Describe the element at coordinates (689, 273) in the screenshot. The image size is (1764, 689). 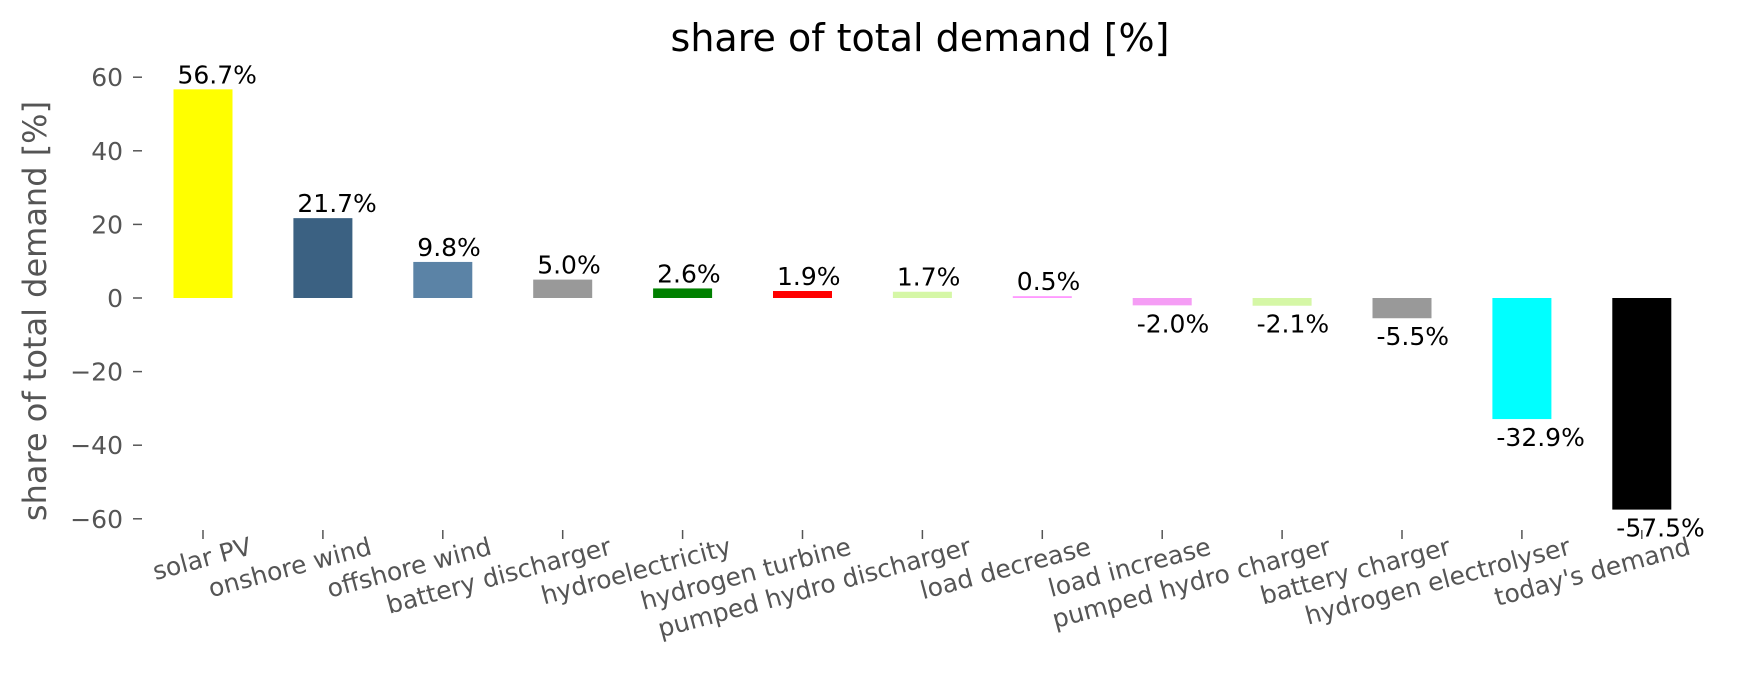
I see `data-label: 2.6%` at that location.